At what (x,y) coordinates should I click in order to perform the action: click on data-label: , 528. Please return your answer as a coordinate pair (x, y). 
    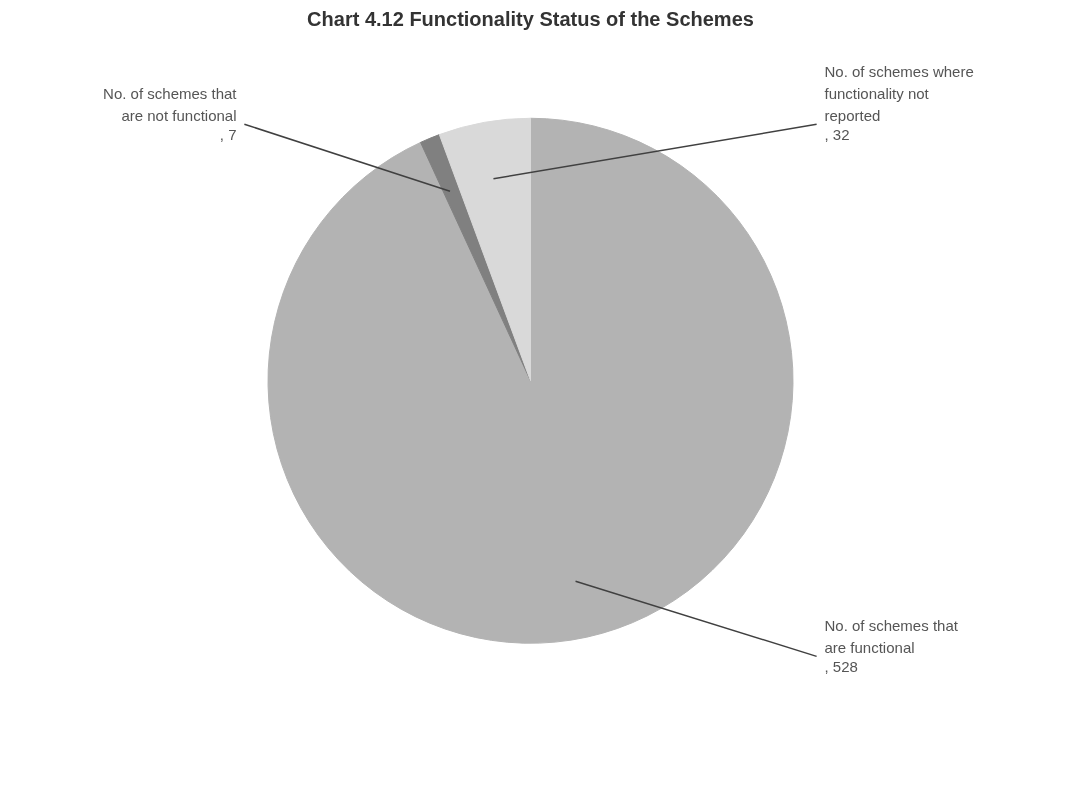
    Looking at the image, I should click on (841, 667).